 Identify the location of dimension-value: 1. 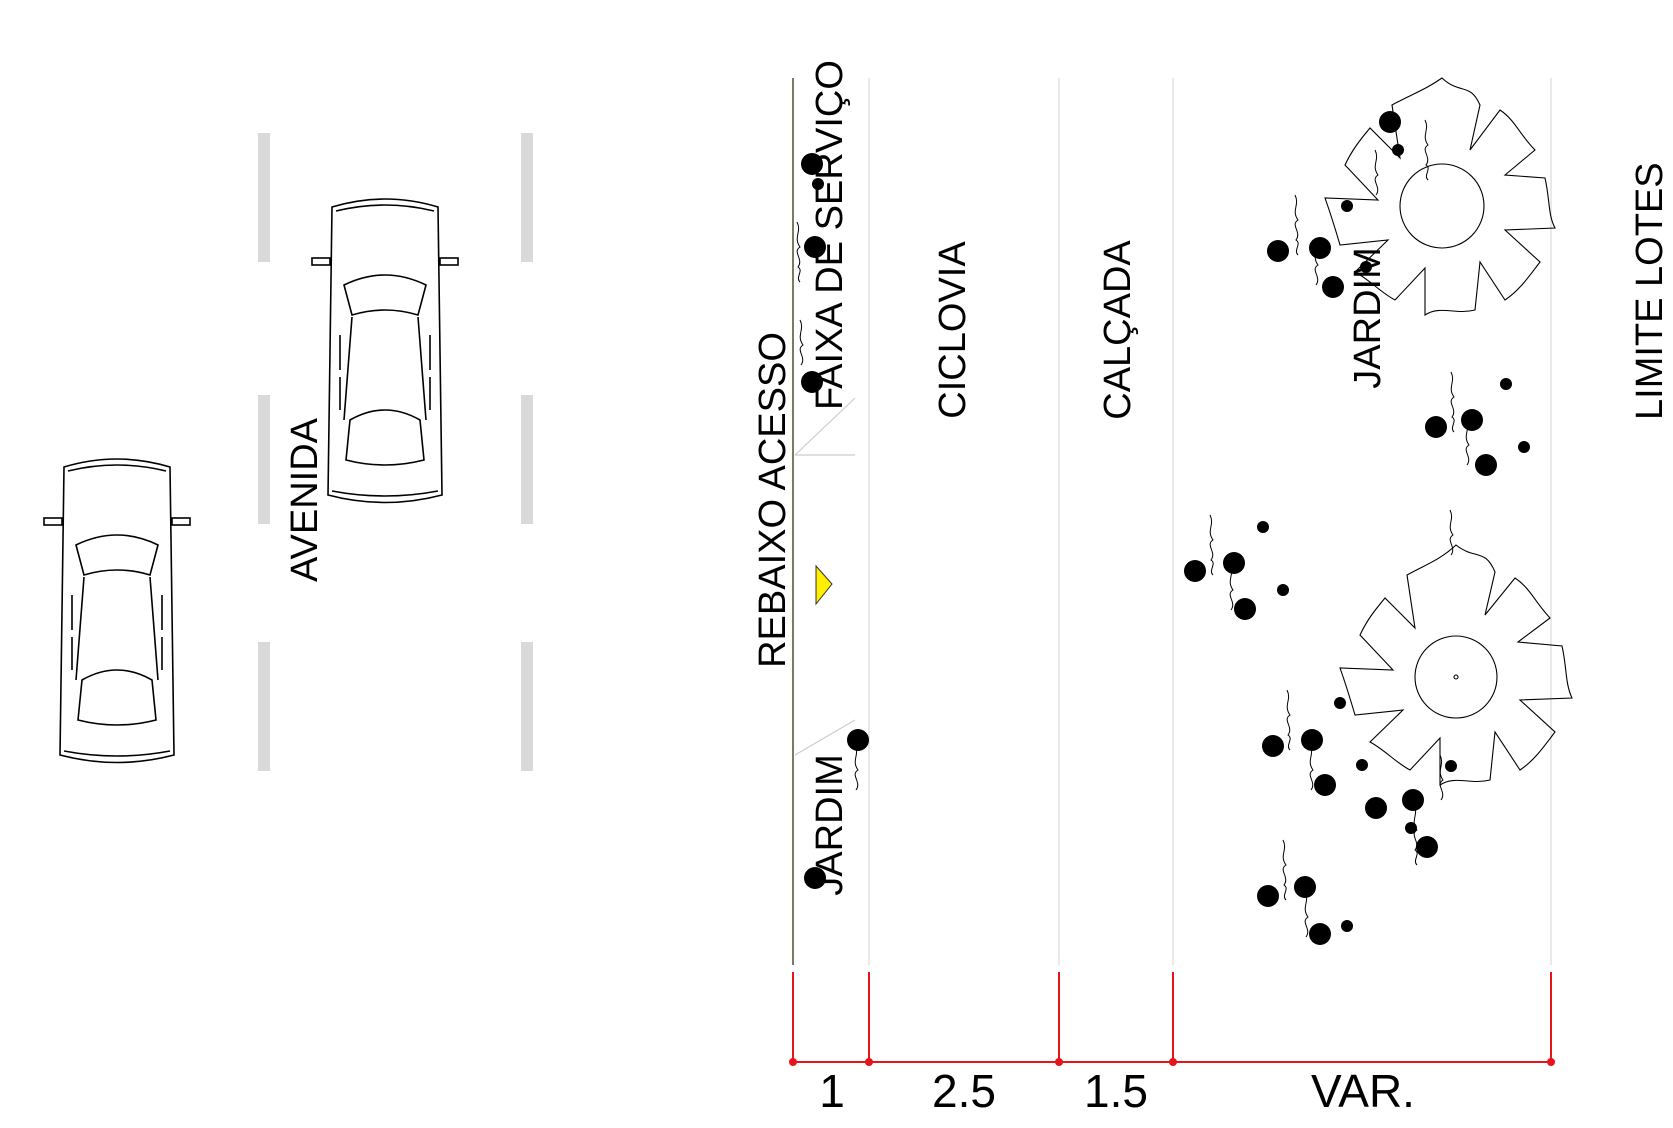
(832, 1091).